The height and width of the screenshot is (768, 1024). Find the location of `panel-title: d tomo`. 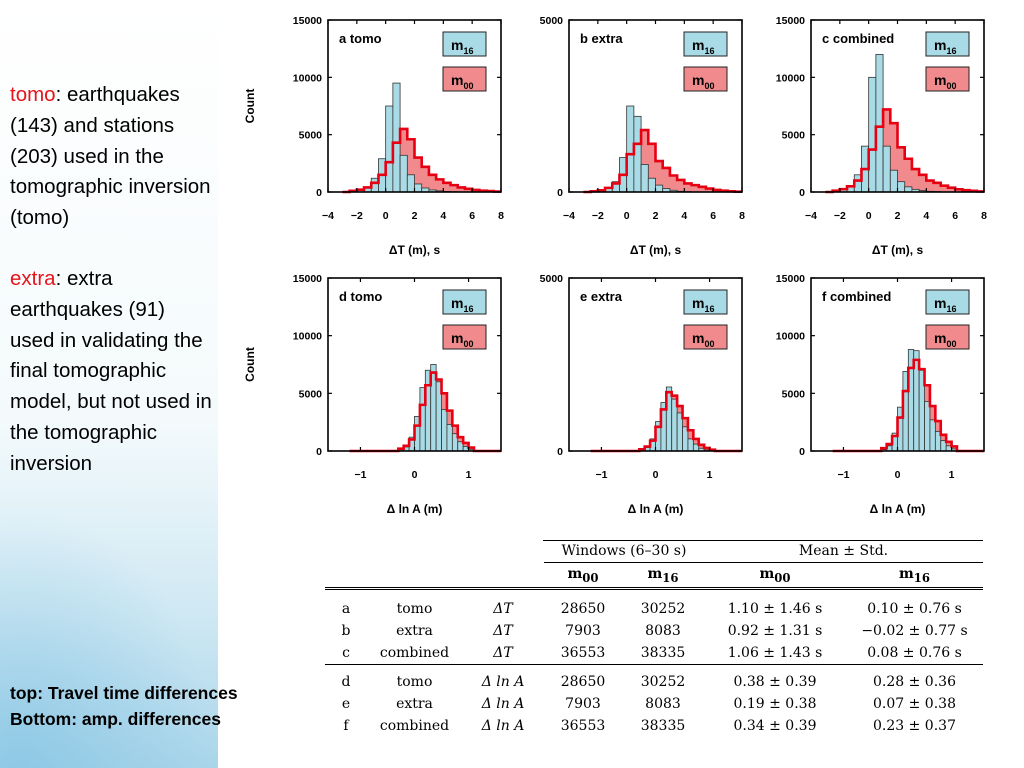

panel-title: d tomo is located at coordinates (360, 296).